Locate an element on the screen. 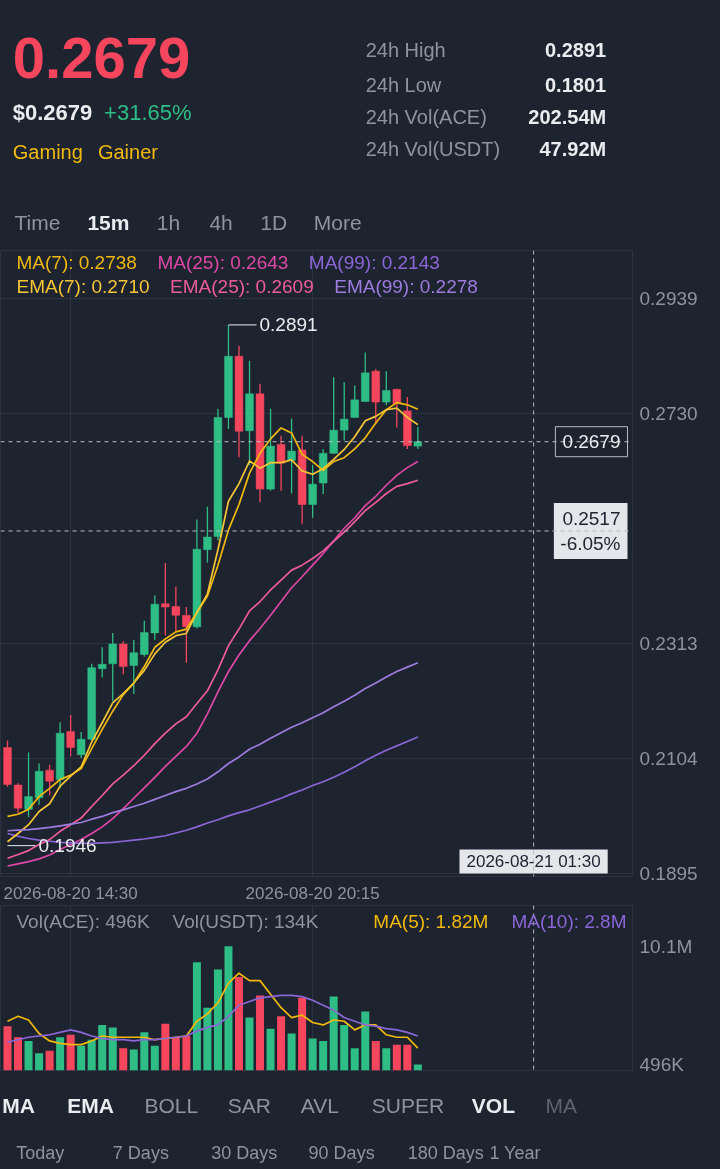 The image size is (720, 1169). y-tick-label: 496K is located at coordinates (662, 1064).